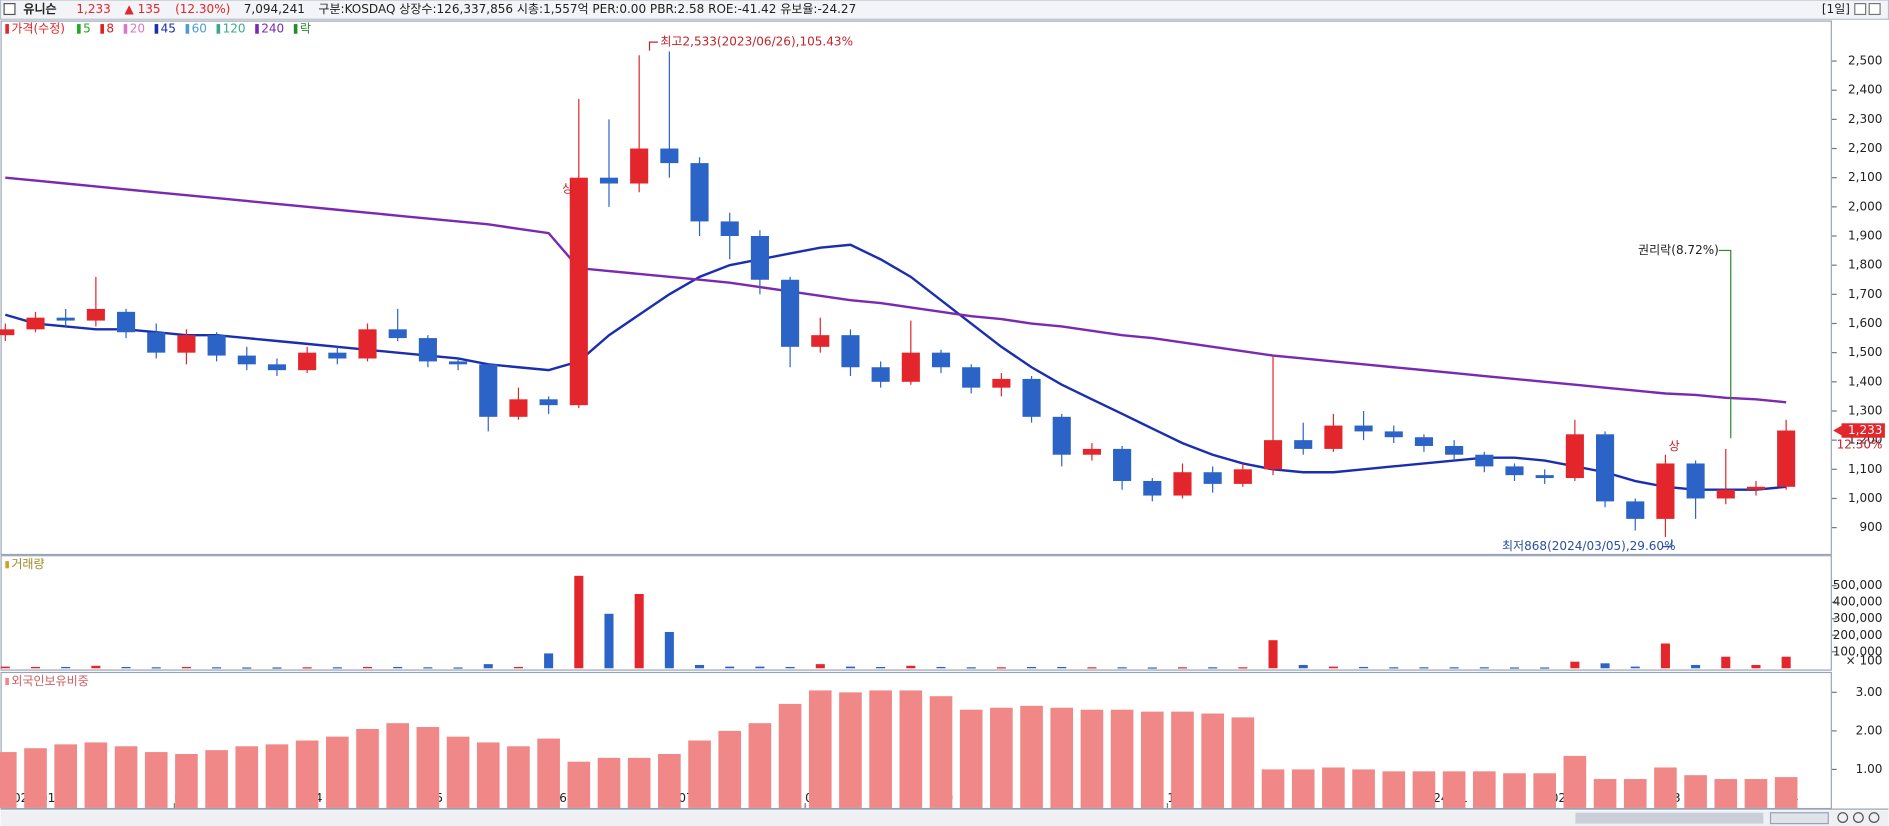 Image resolution: width=1889 pixels, height=826 pixels. What do you see at coordinates (1865, 381) in the screenshot?
I see `y-tick-label: 1,400` at bounding box center [1865, 381].